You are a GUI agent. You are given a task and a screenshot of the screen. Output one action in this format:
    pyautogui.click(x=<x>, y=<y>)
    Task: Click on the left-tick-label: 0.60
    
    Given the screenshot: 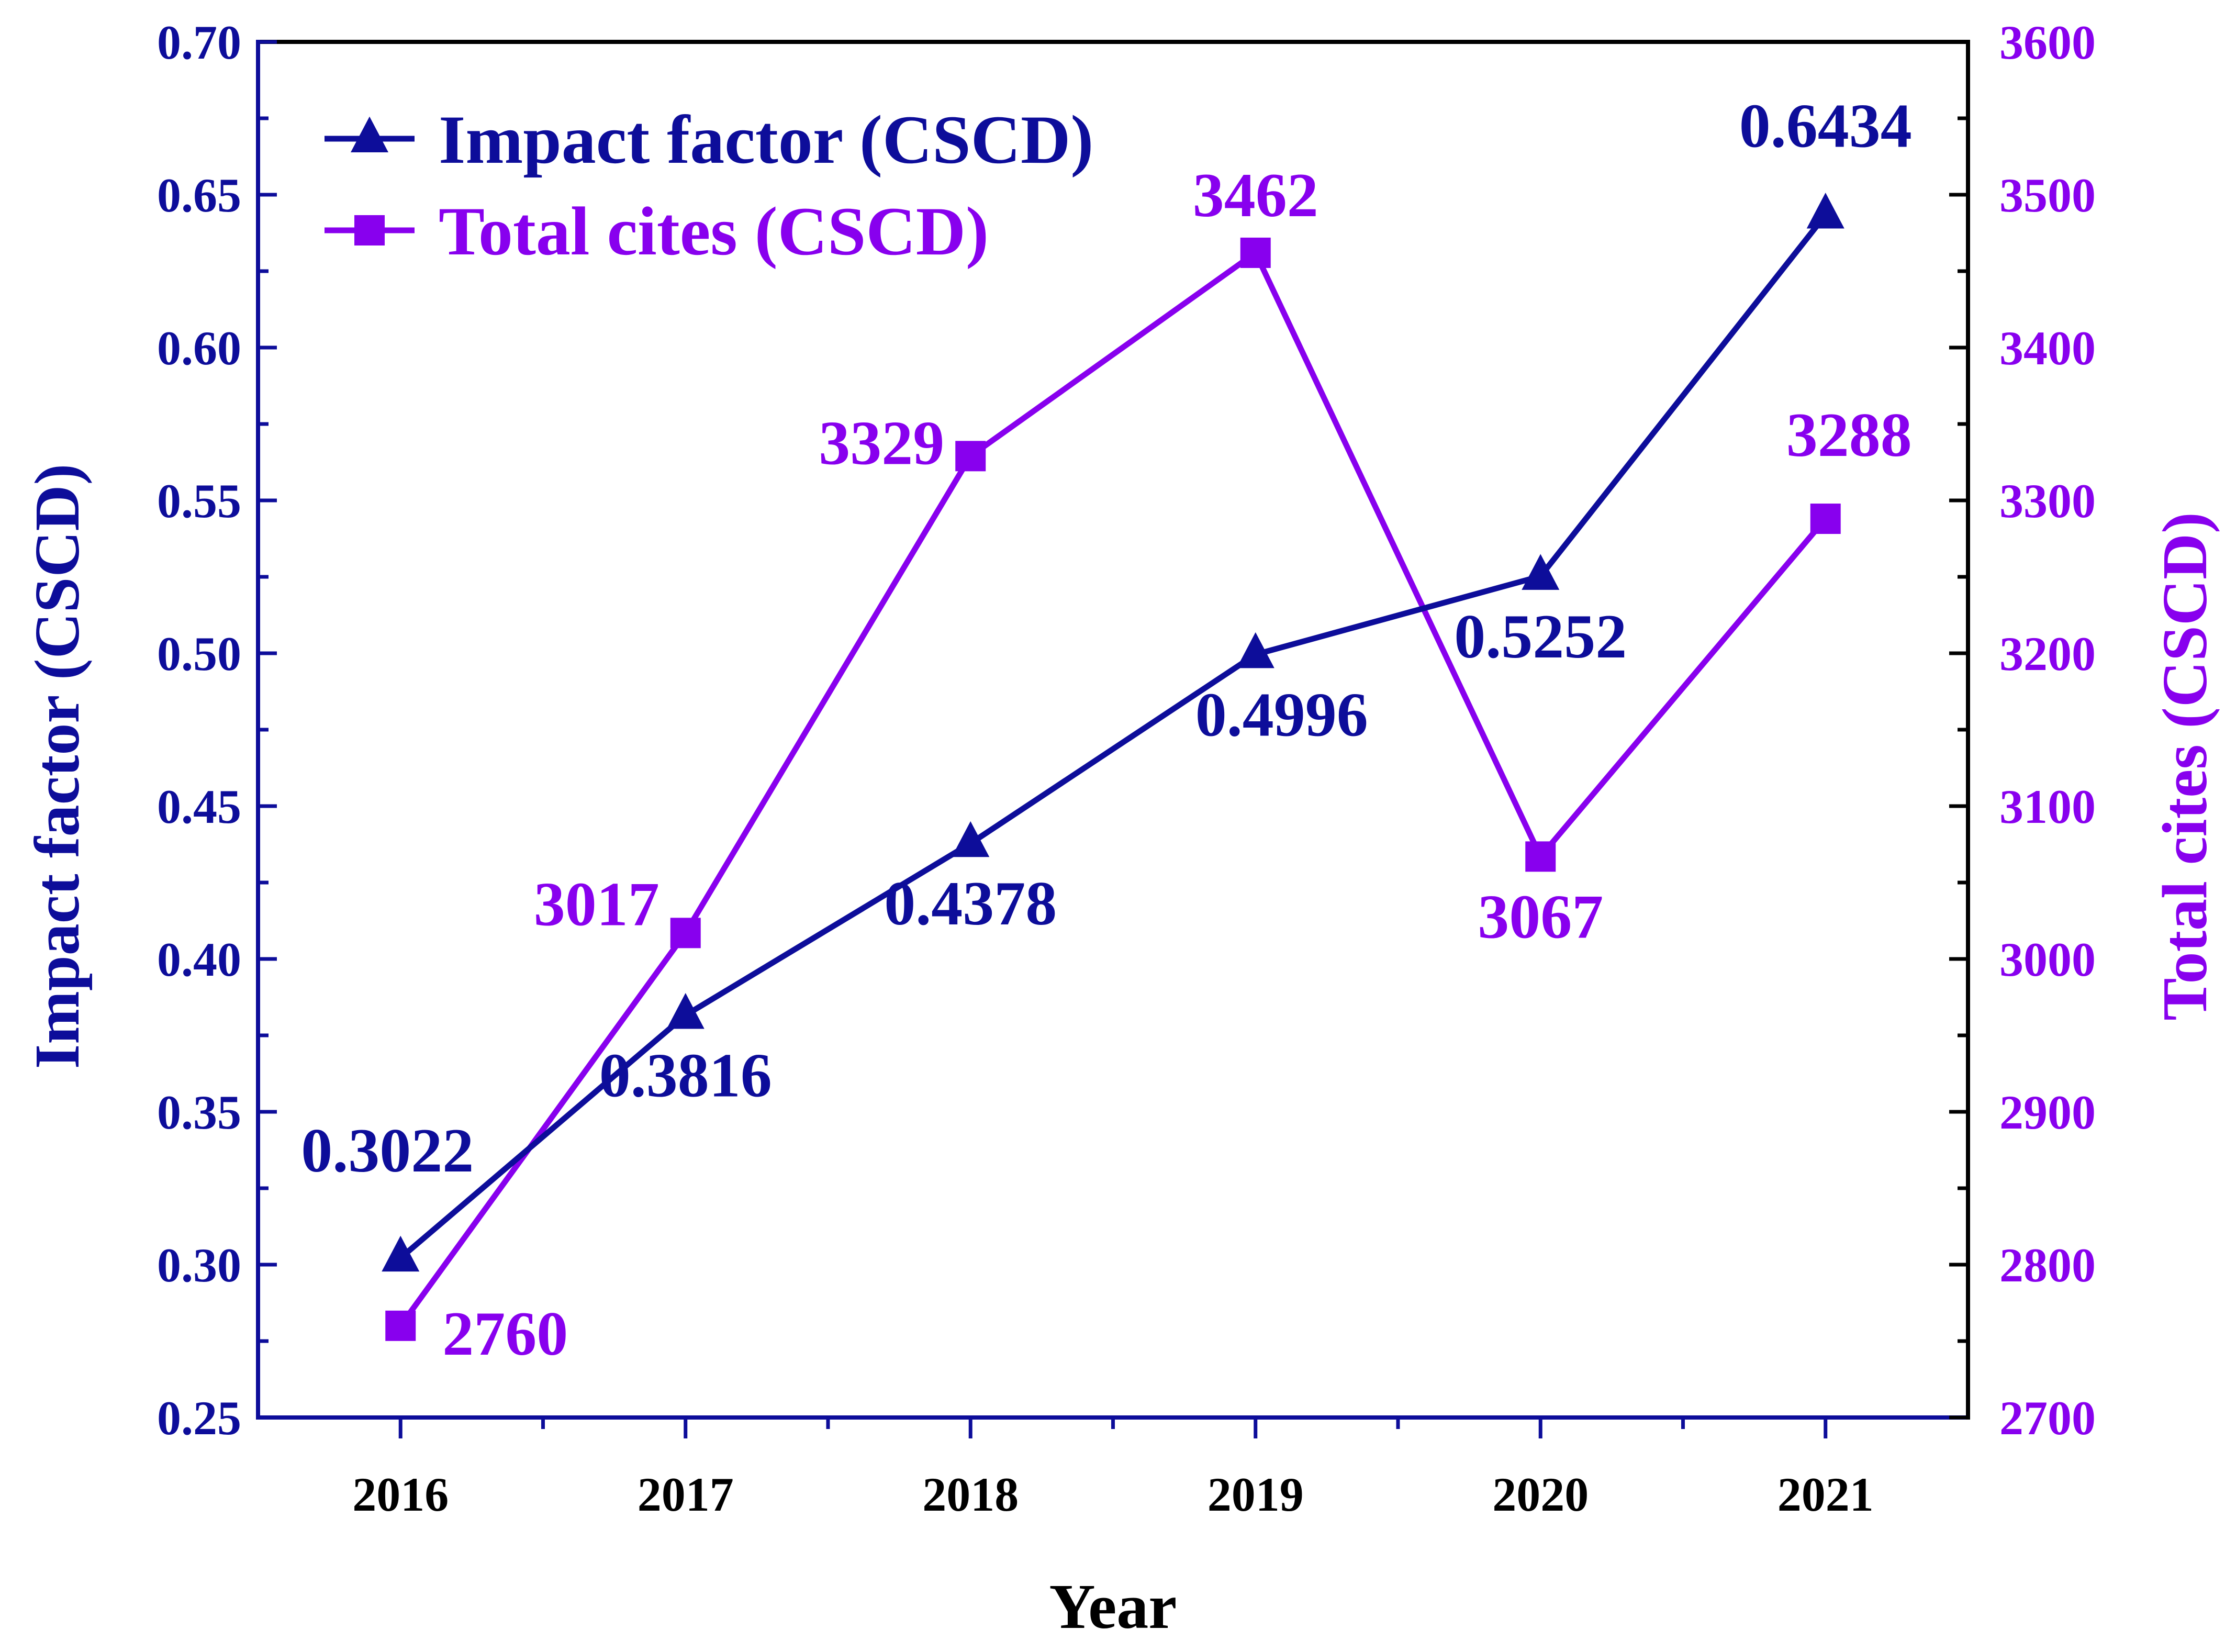 What is the action you would take?
    pyautogui.click(x=199, y=348)
    